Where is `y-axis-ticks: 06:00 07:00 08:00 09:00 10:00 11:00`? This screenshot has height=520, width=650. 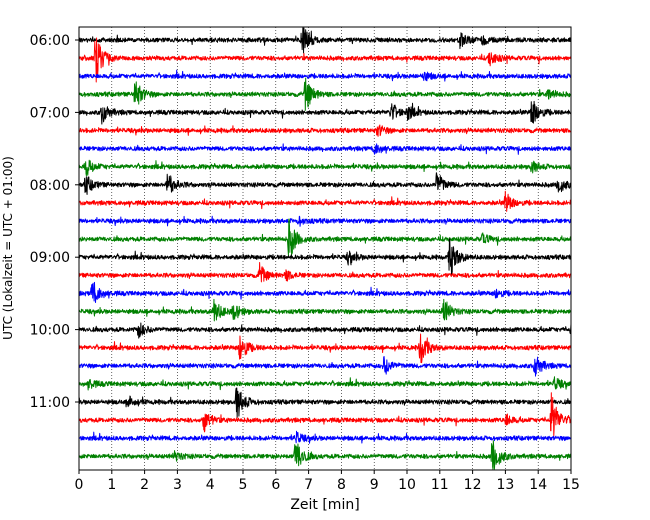
y-axis-ticks: 06:00 07:00 08:00 09:00 10:00 11:00 is located at coordinates (54, 222).